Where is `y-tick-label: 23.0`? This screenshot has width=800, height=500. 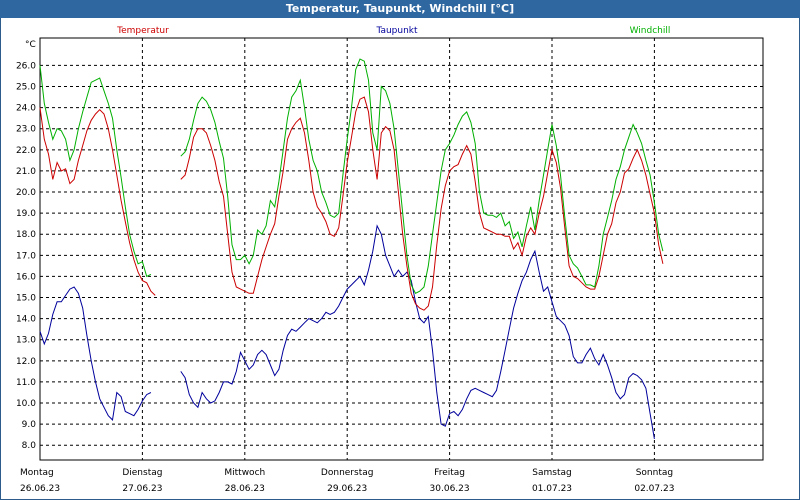
y-tick-label: 23.0 is located at coordinates (26, 130).